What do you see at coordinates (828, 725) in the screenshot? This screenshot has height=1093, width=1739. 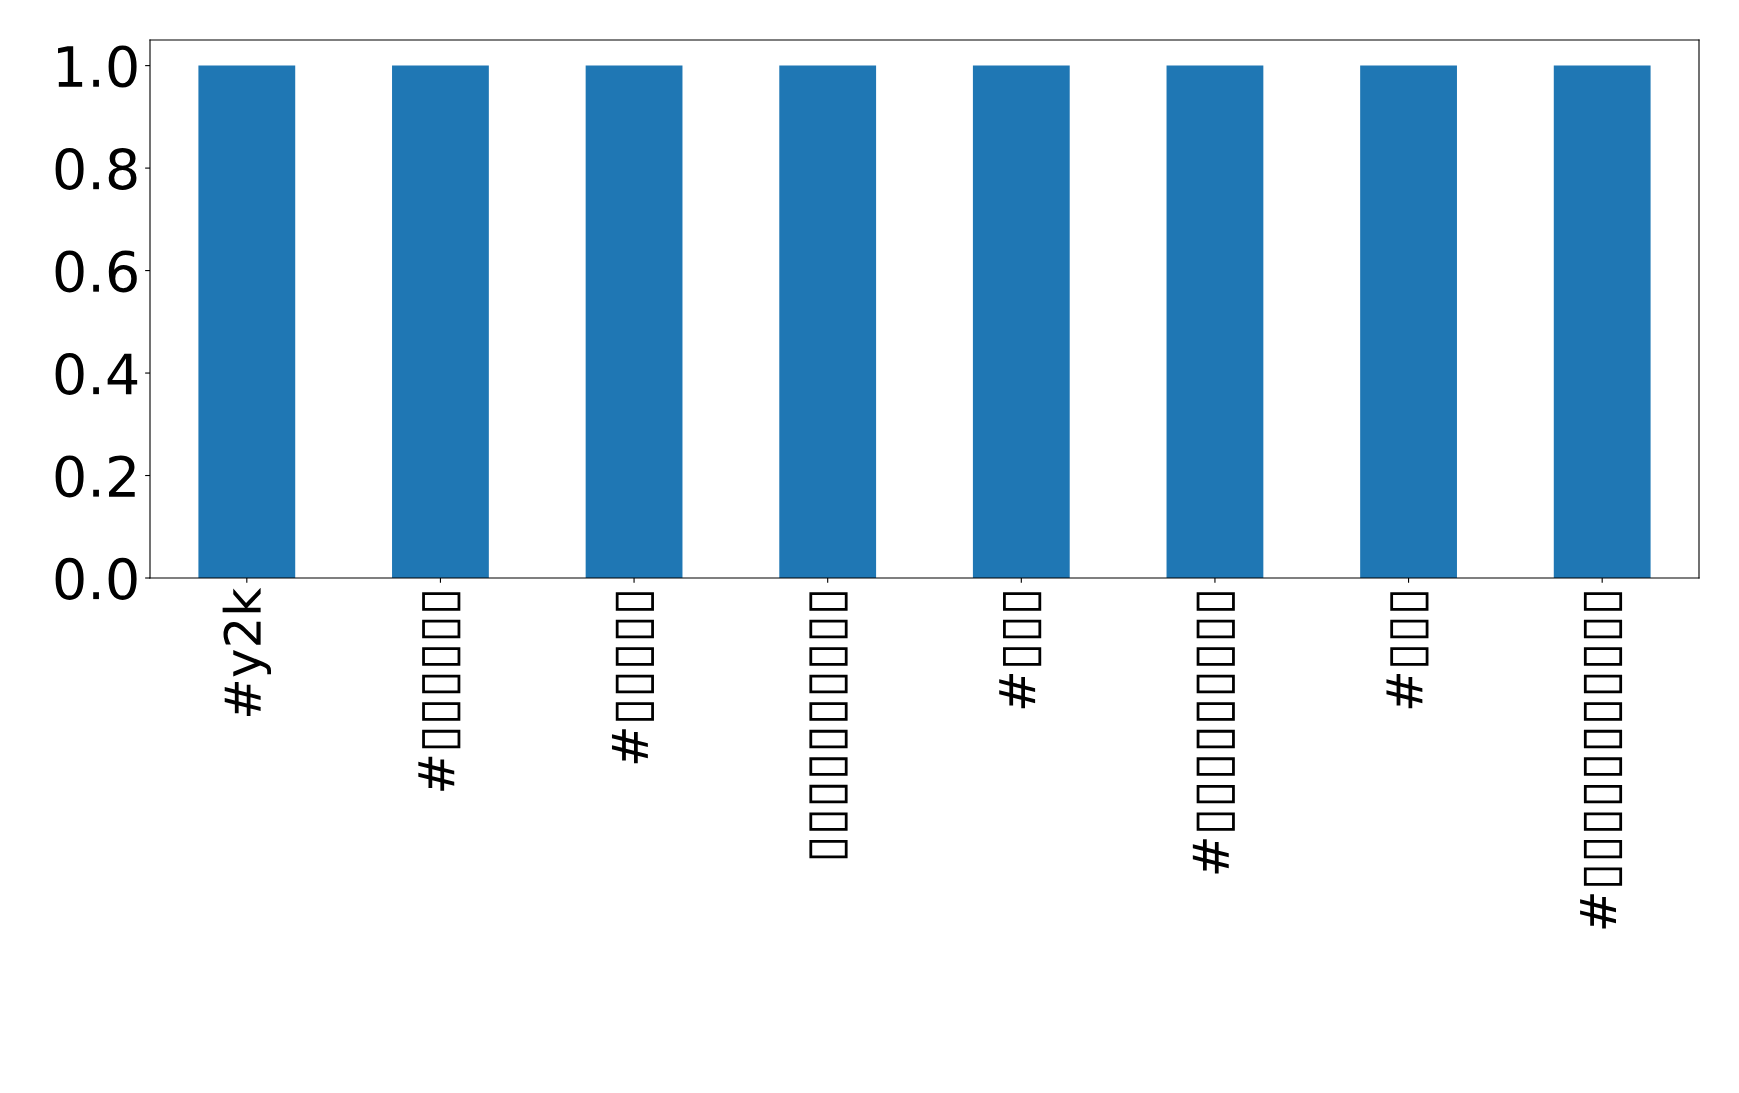 I see `x-tick-label: ▯▯▯▯▯▯▯▯▯▯` at bounding box center [828, 725].